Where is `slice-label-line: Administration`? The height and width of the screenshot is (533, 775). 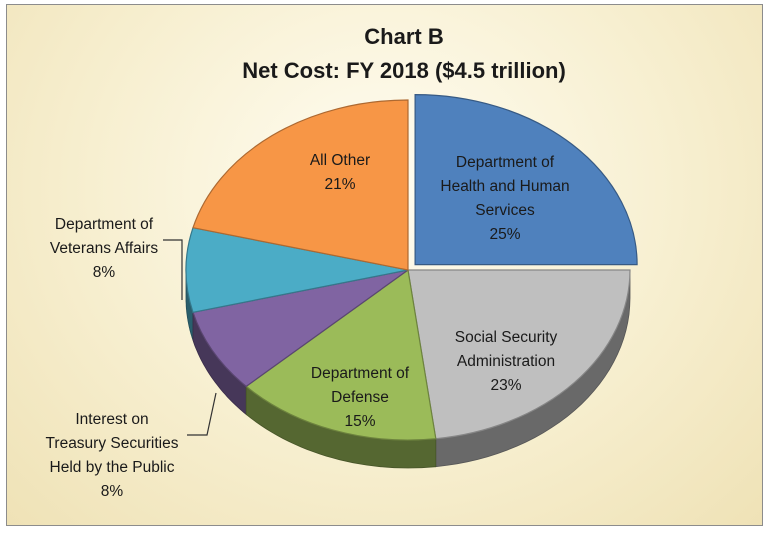 slice-label-line: Administration is located at coordinates (506, 361).